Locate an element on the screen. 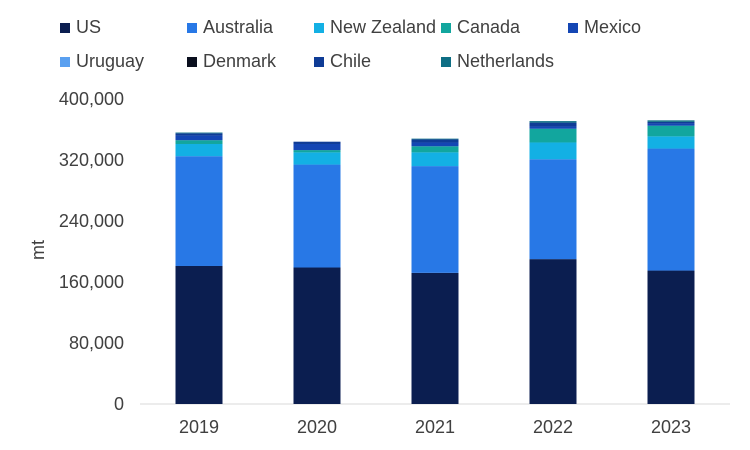 The height and width of the screenshot is (450, 750). legend-item: Chile is located at coordinates (342, 61).